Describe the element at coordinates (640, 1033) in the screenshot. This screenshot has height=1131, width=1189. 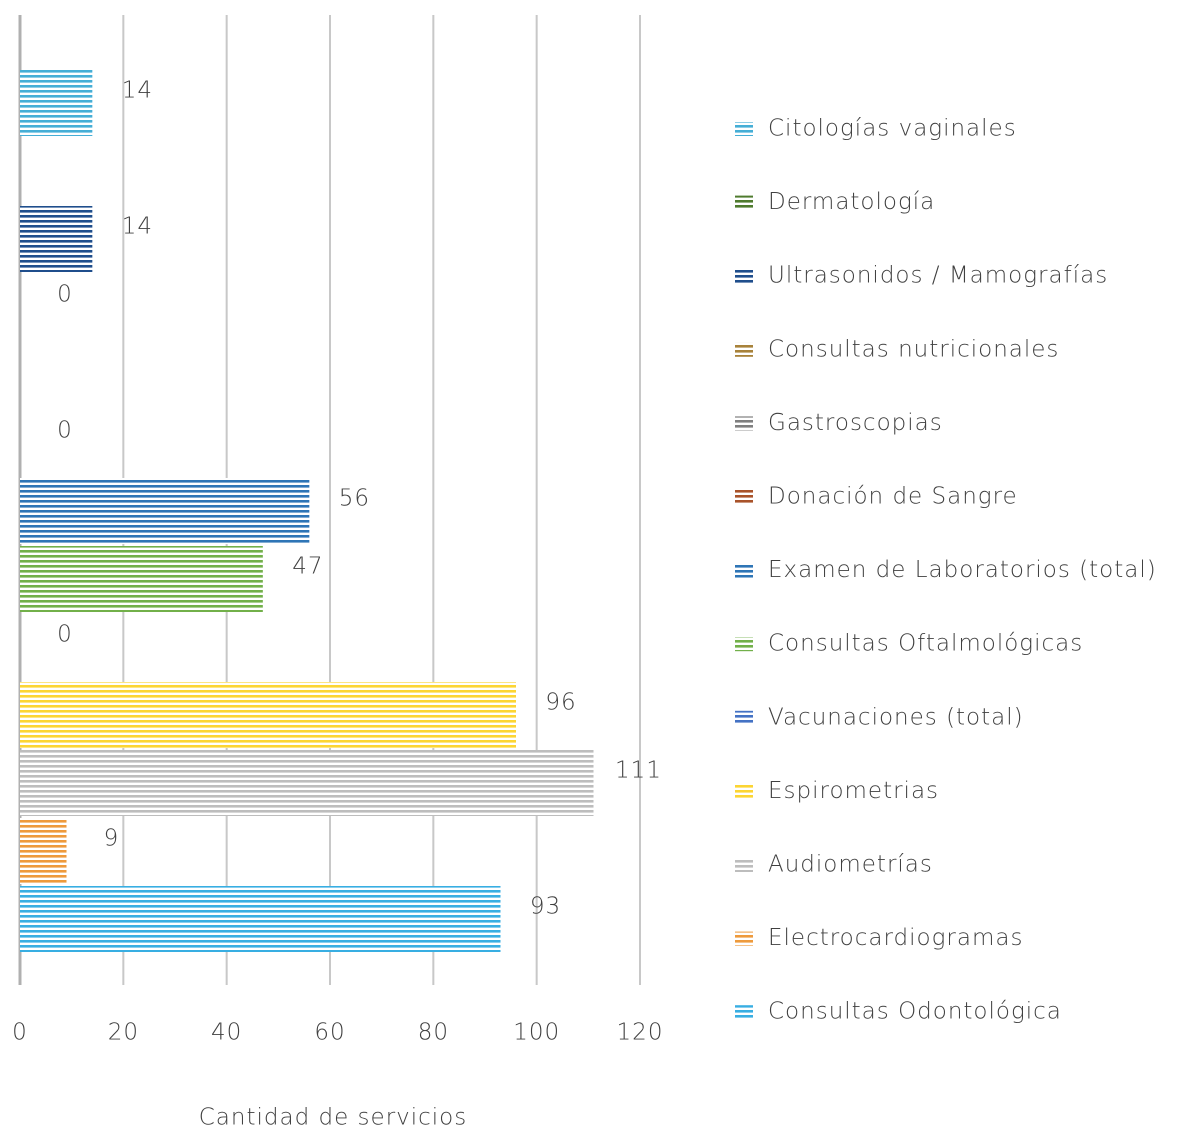
I see `x-tick-label: 120` at that location.